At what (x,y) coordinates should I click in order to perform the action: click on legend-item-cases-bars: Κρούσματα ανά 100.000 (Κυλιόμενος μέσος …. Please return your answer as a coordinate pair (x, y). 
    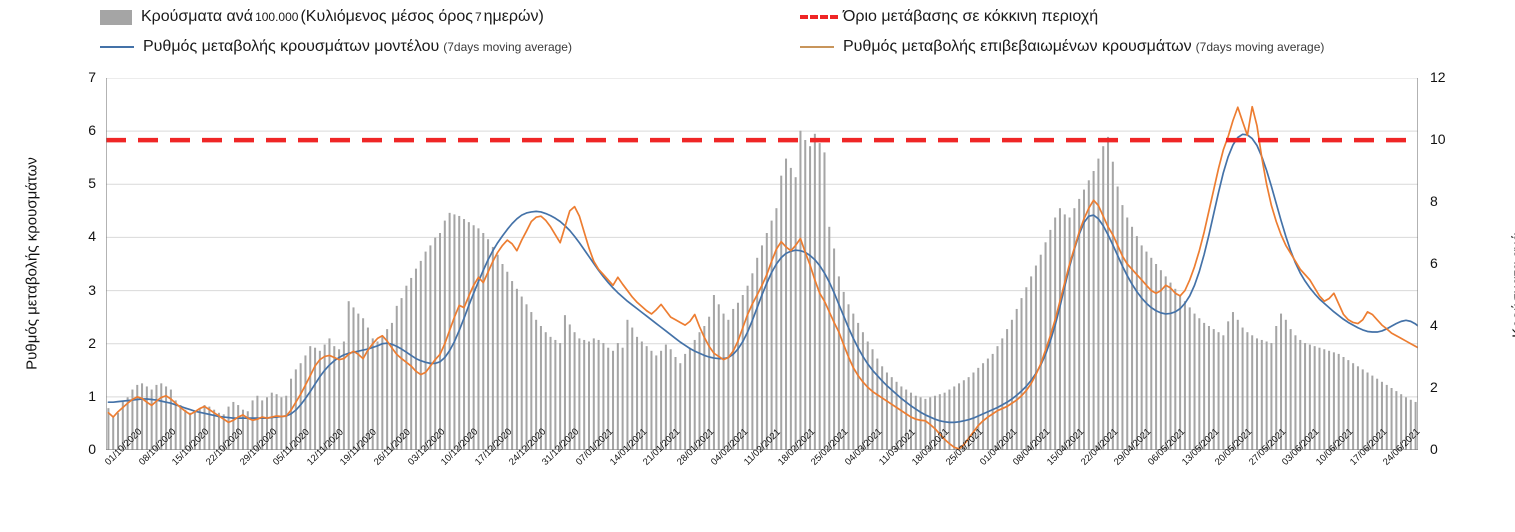
    Looking at the image, I should click on (322, 17).